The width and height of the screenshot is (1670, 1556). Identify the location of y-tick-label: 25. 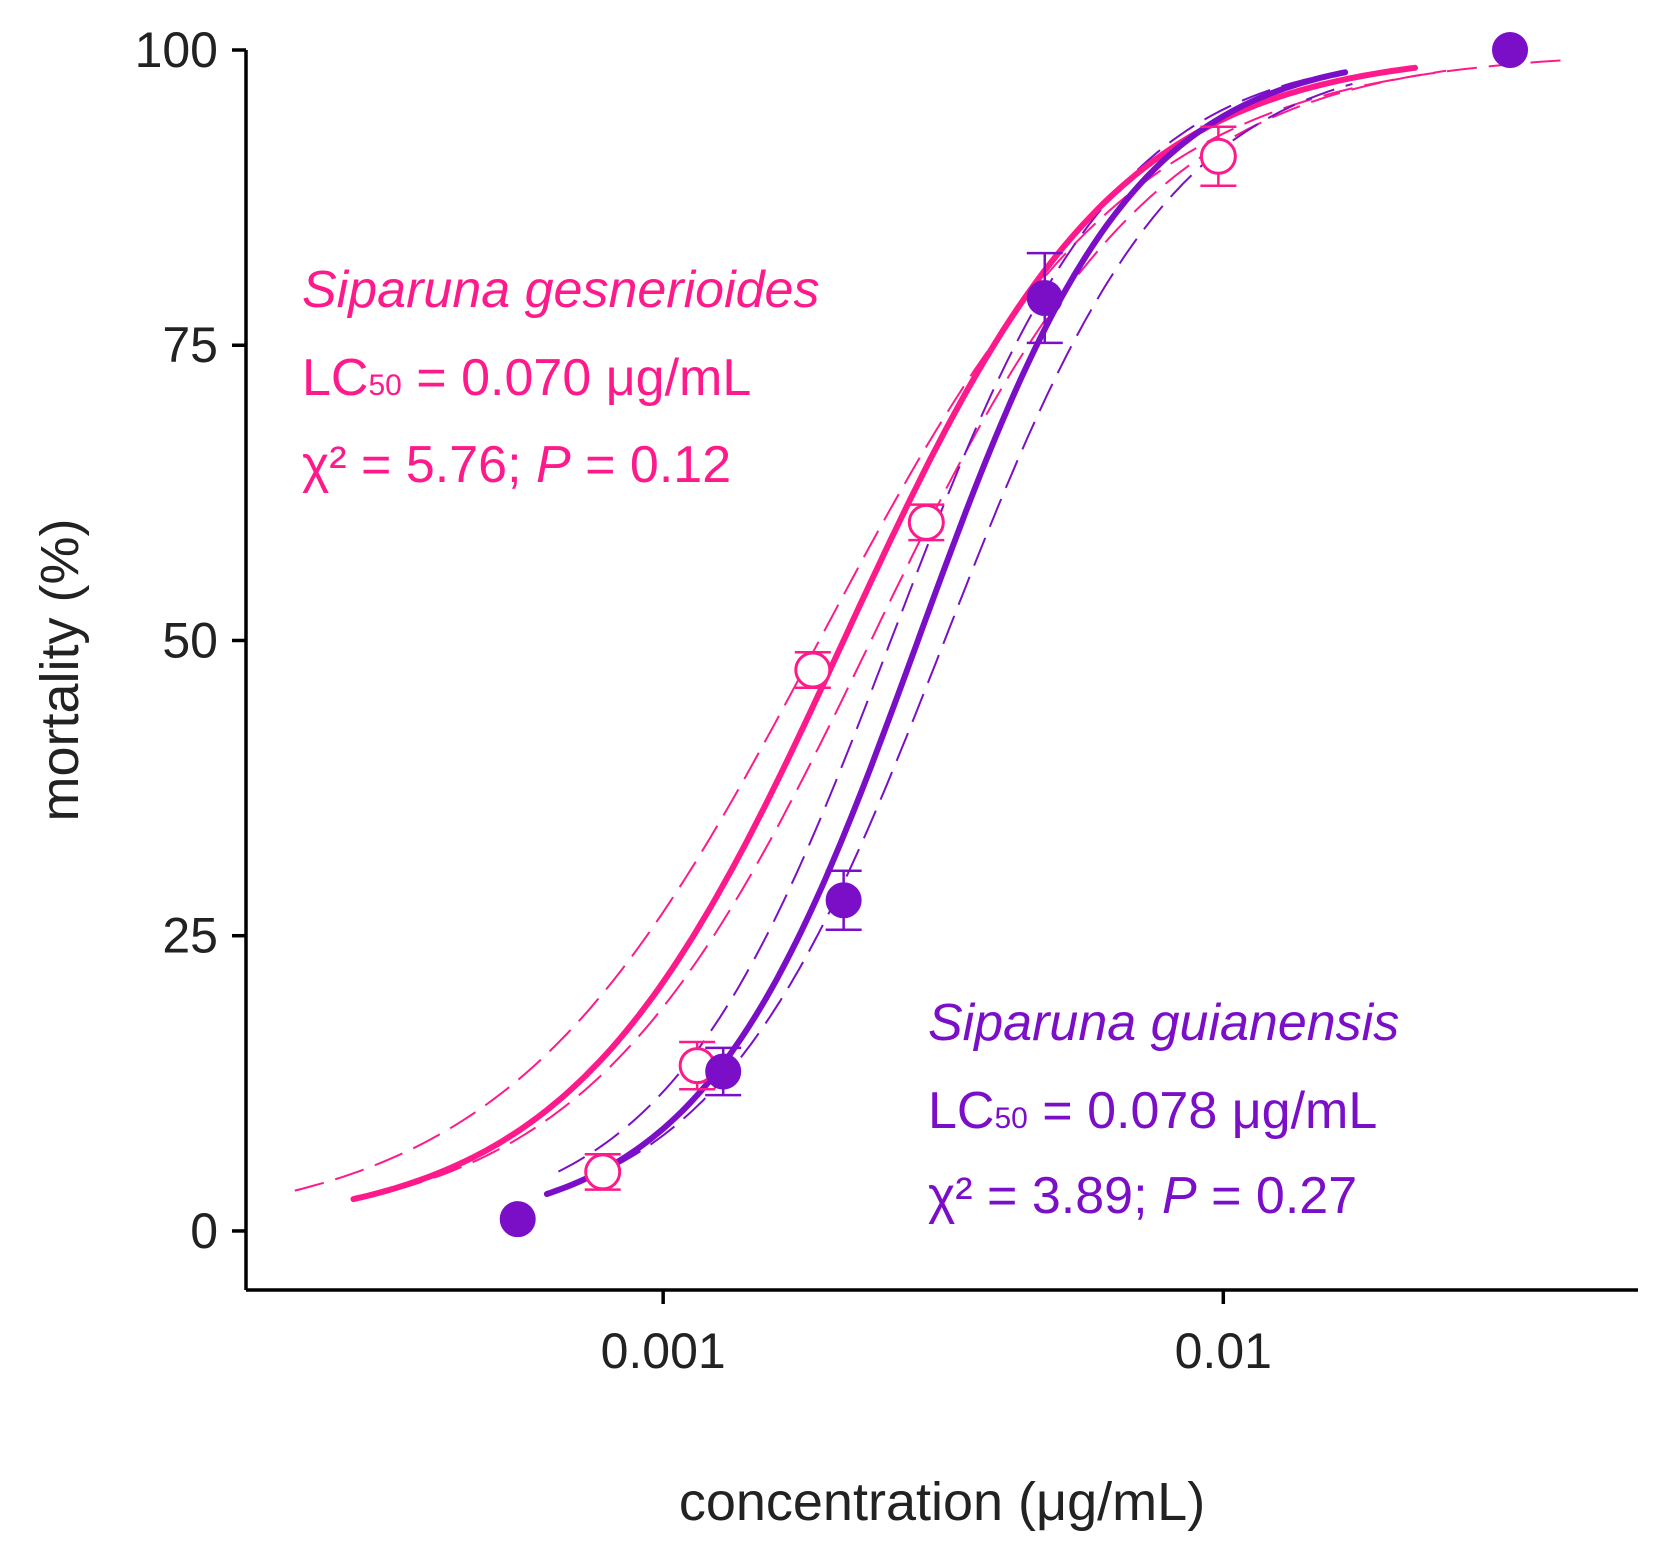
(190, 936).